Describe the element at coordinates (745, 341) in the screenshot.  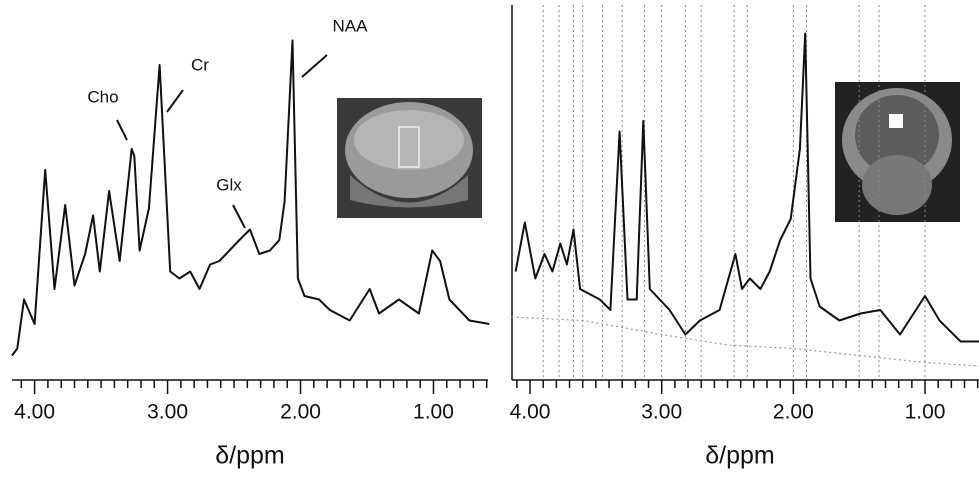
I see `baseline-line` at that location.